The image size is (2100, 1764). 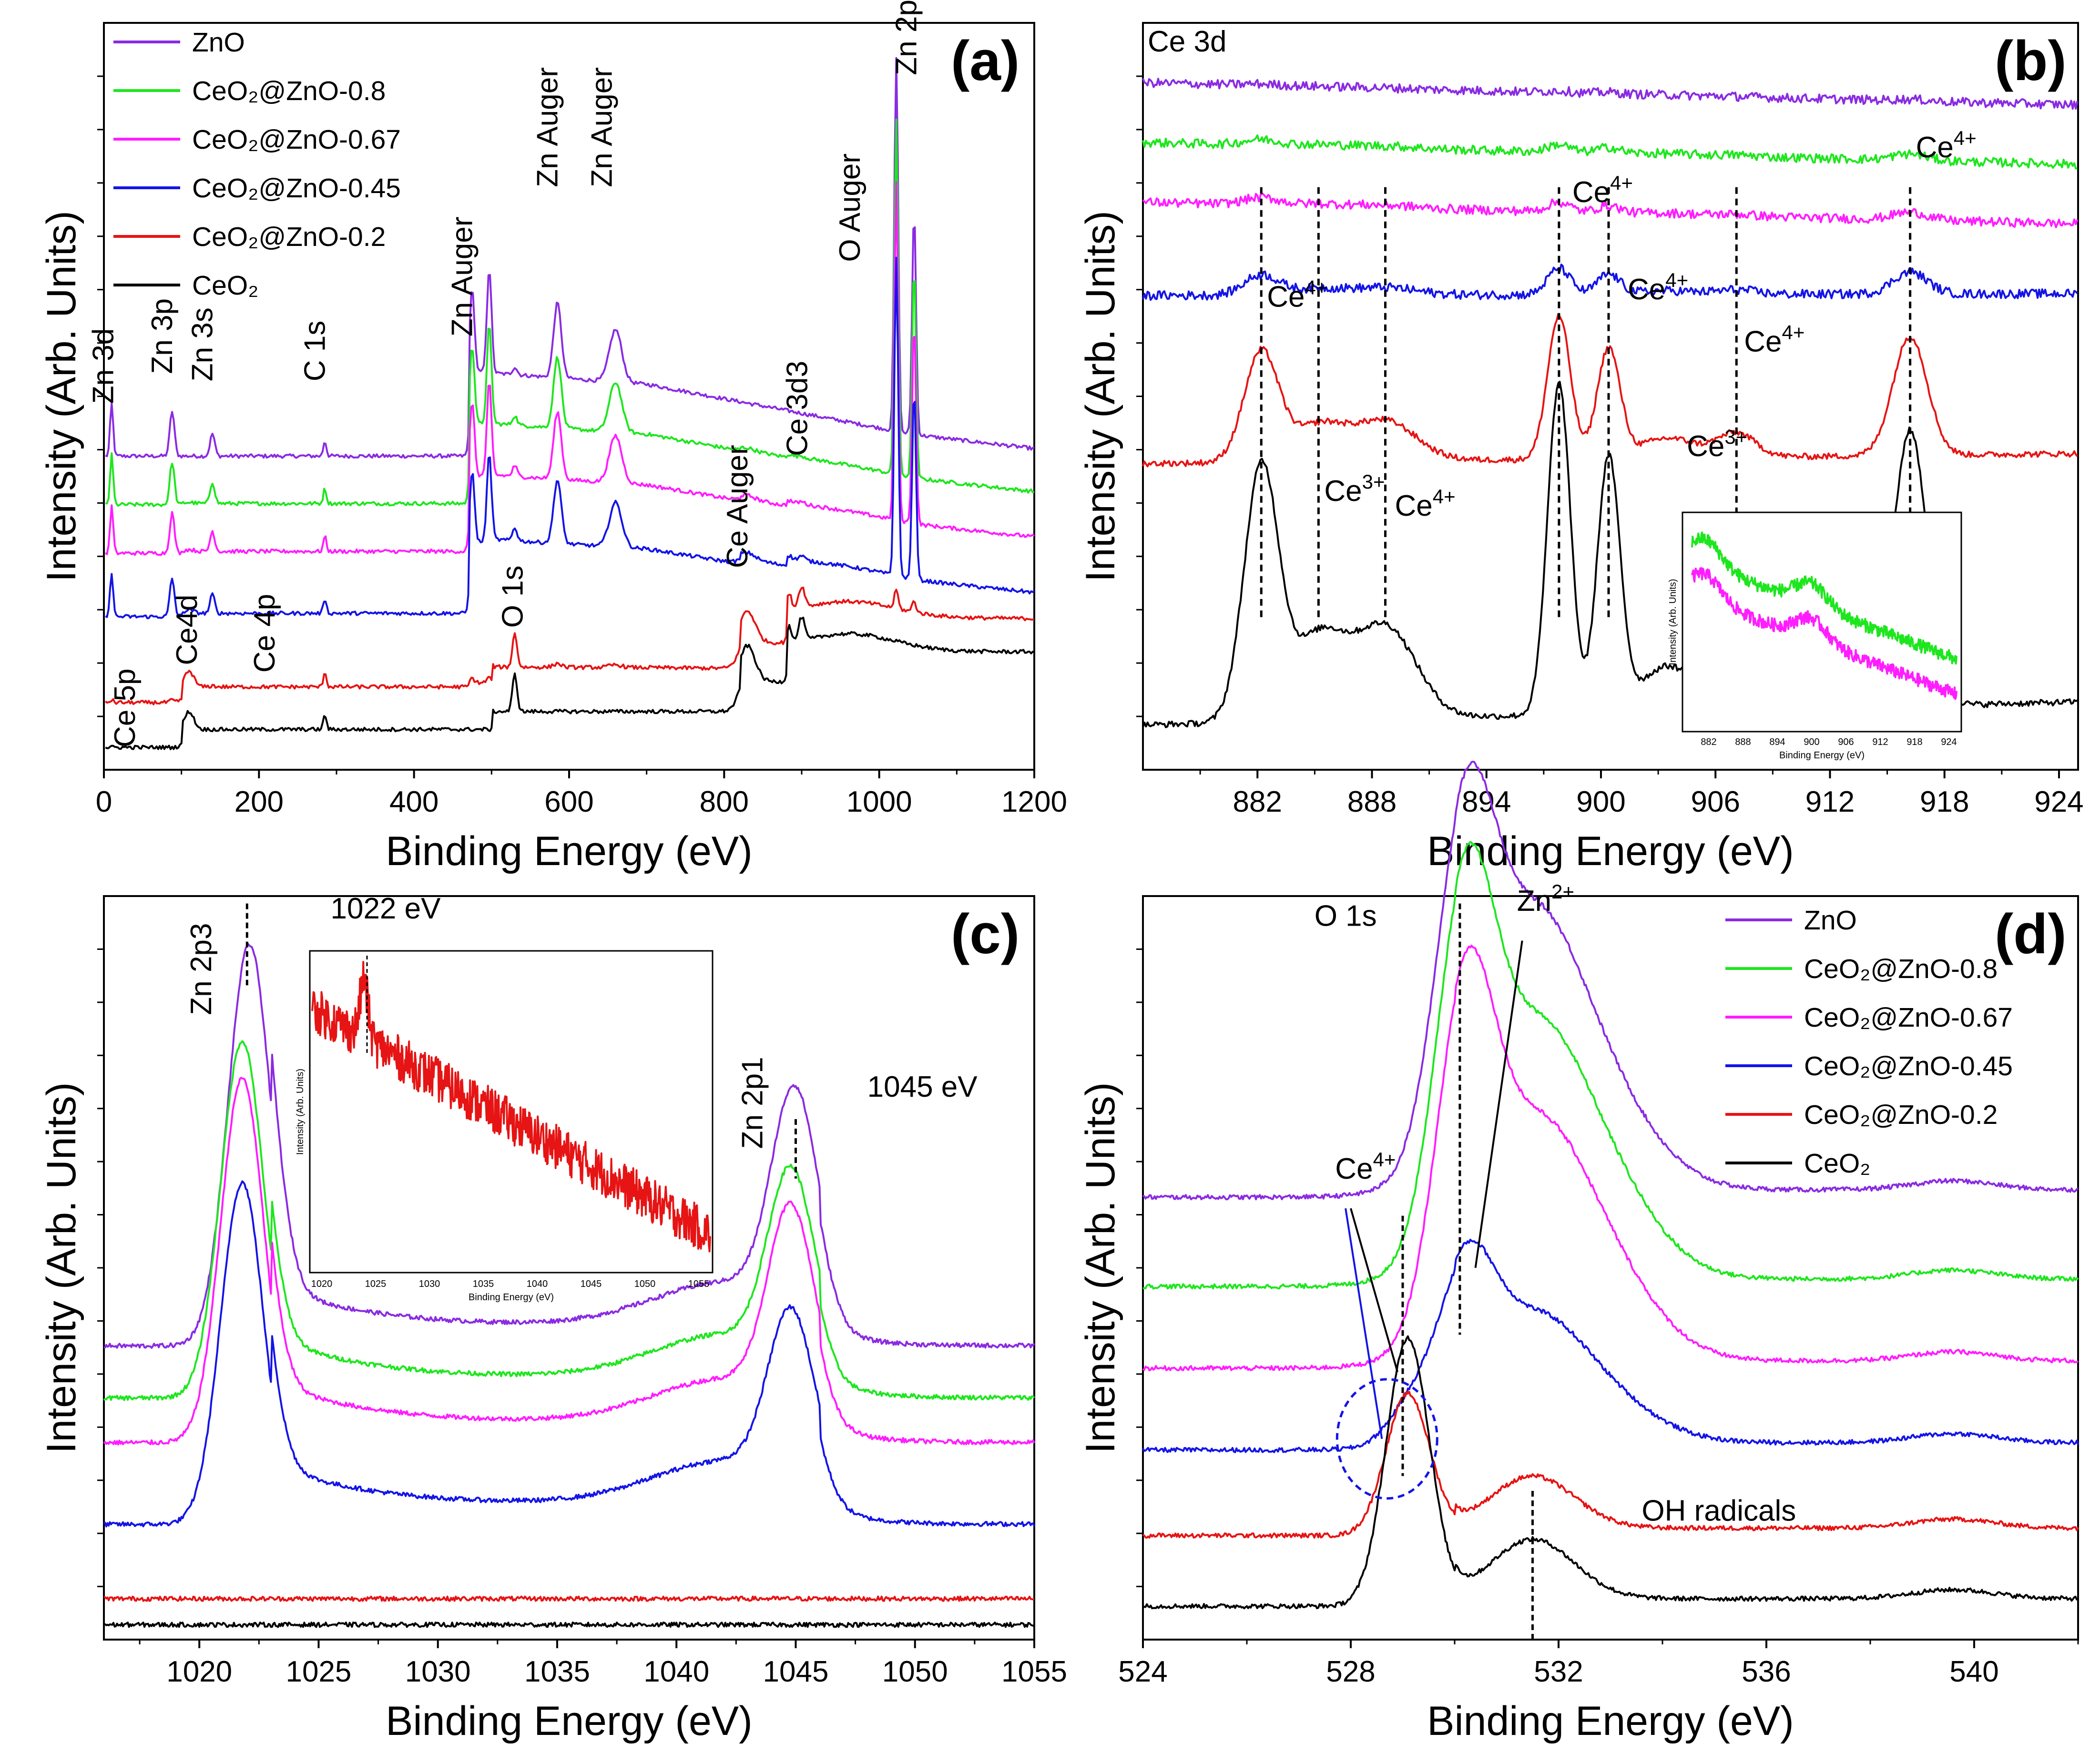 What do you see at coordinates (259, 801) in the screenshot?
I see `x-tick-label: 200` at bounding box center [259, 801].